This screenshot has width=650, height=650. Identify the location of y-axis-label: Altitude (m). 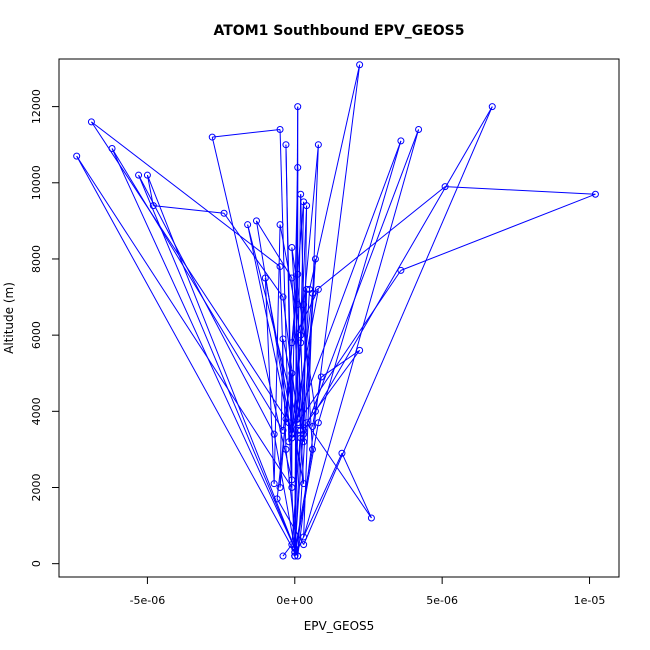
(9, 318).